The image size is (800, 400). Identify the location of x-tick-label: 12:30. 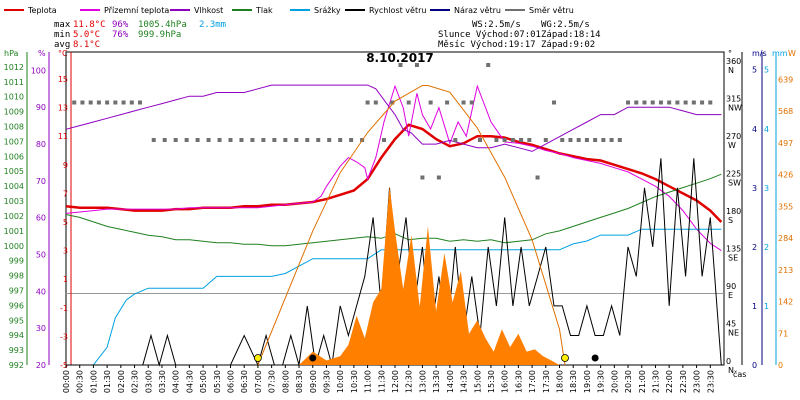
(409, 381).